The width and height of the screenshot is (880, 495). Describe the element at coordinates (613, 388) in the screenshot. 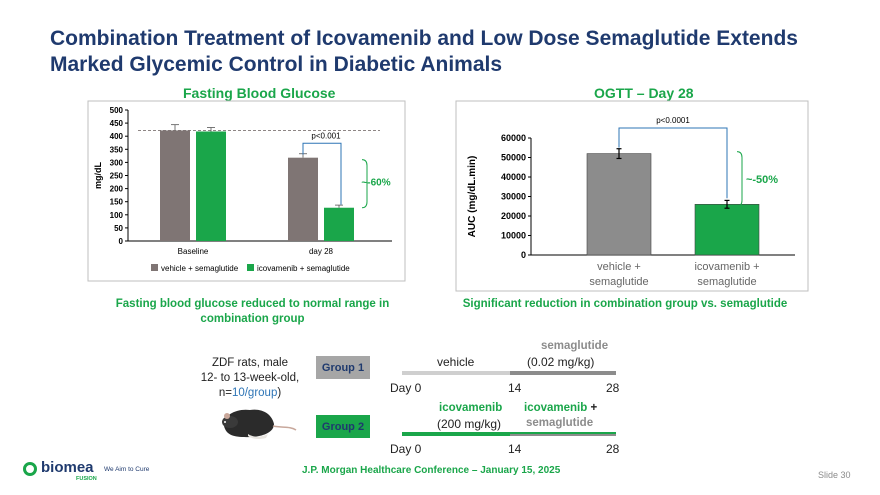

I see `group1-tick-28: 28` at that location.